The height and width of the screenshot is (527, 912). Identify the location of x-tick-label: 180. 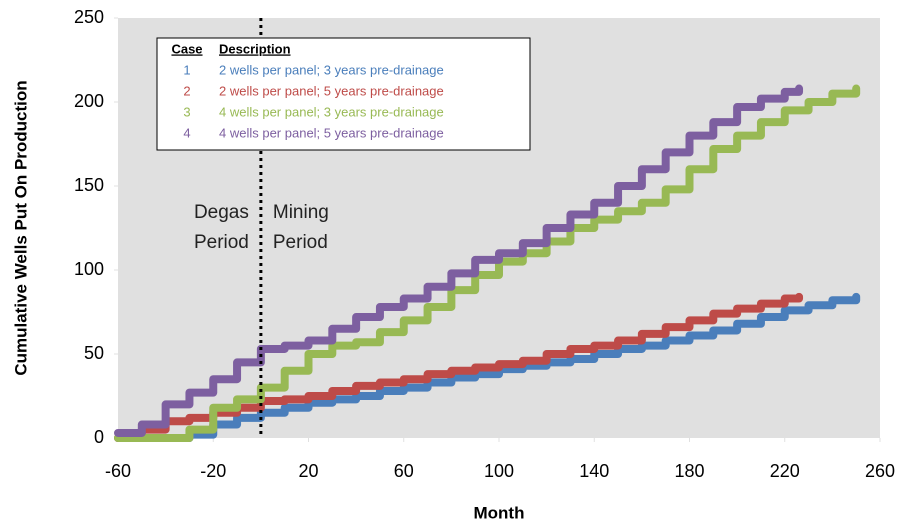
(689, 471).